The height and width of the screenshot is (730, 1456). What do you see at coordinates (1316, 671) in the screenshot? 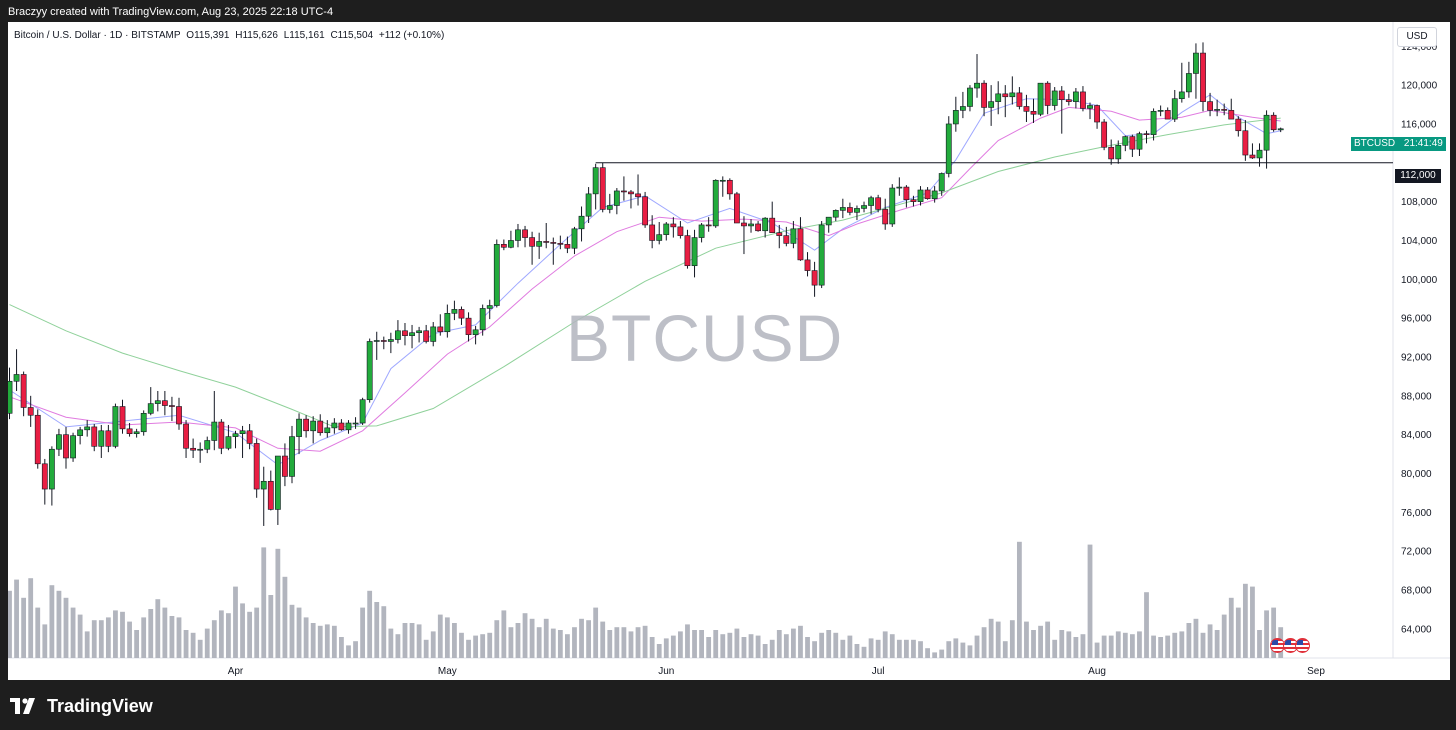
I see `x-tick-label: Sep` at bounding box center [1316, 671].